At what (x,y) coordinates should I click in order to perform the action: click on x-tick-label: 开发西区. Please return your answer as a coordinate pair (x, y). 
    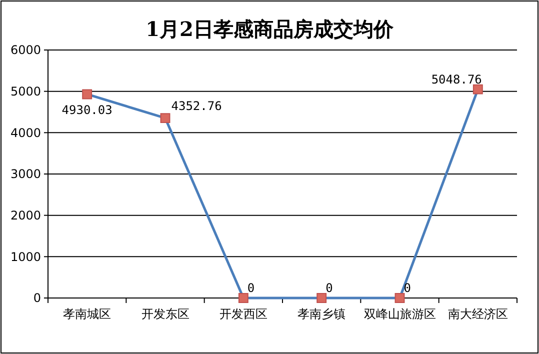
    Looking at the image, I should click on (243, 314).